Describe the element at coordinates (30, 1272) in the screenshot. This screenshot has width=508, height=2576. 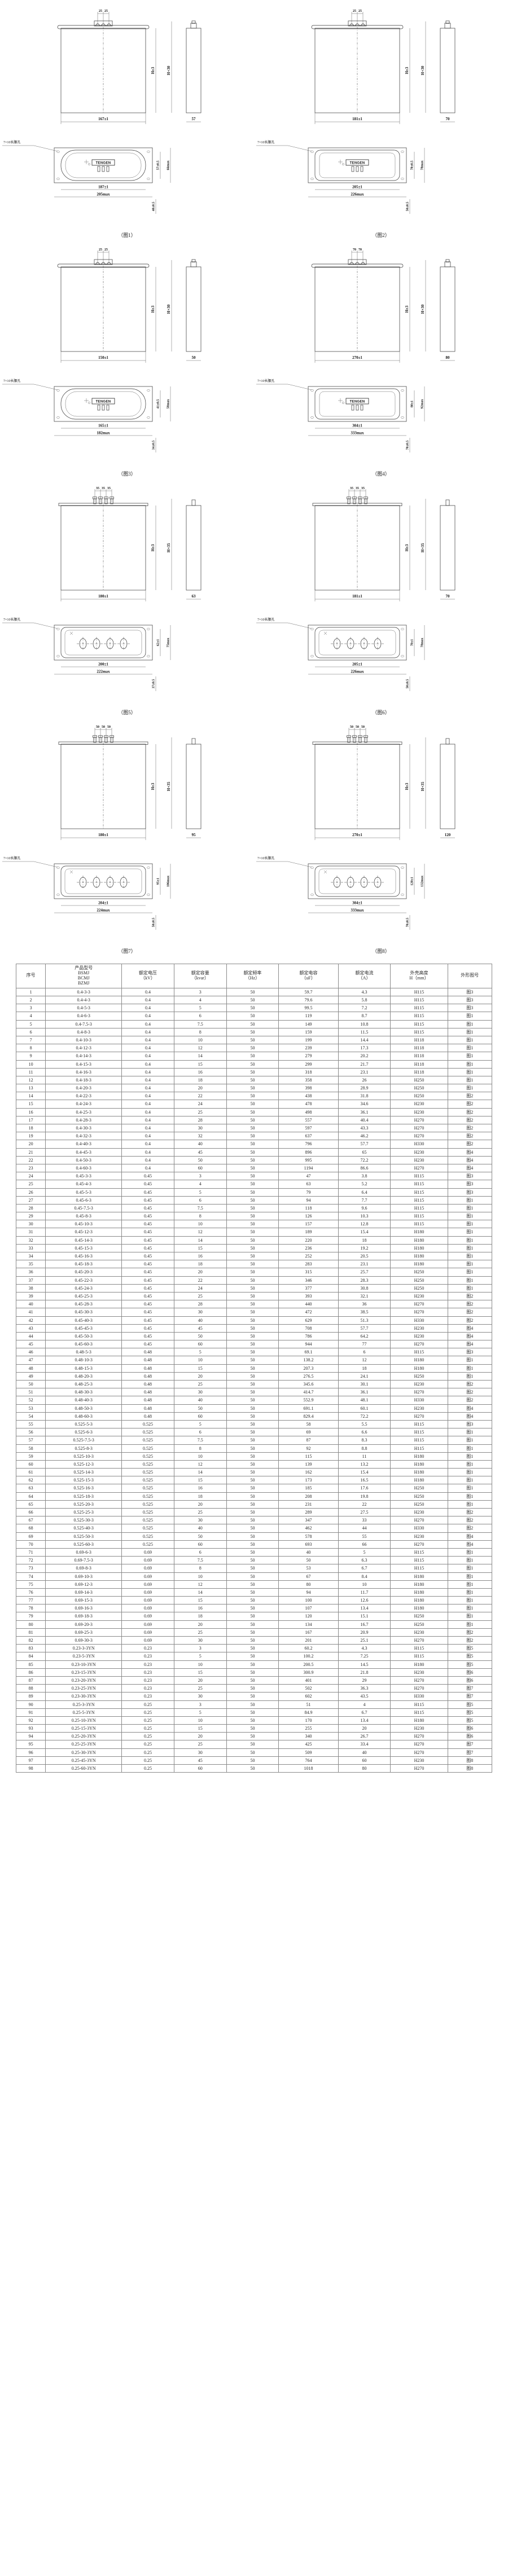
I see `table-cell: 36` at that location.